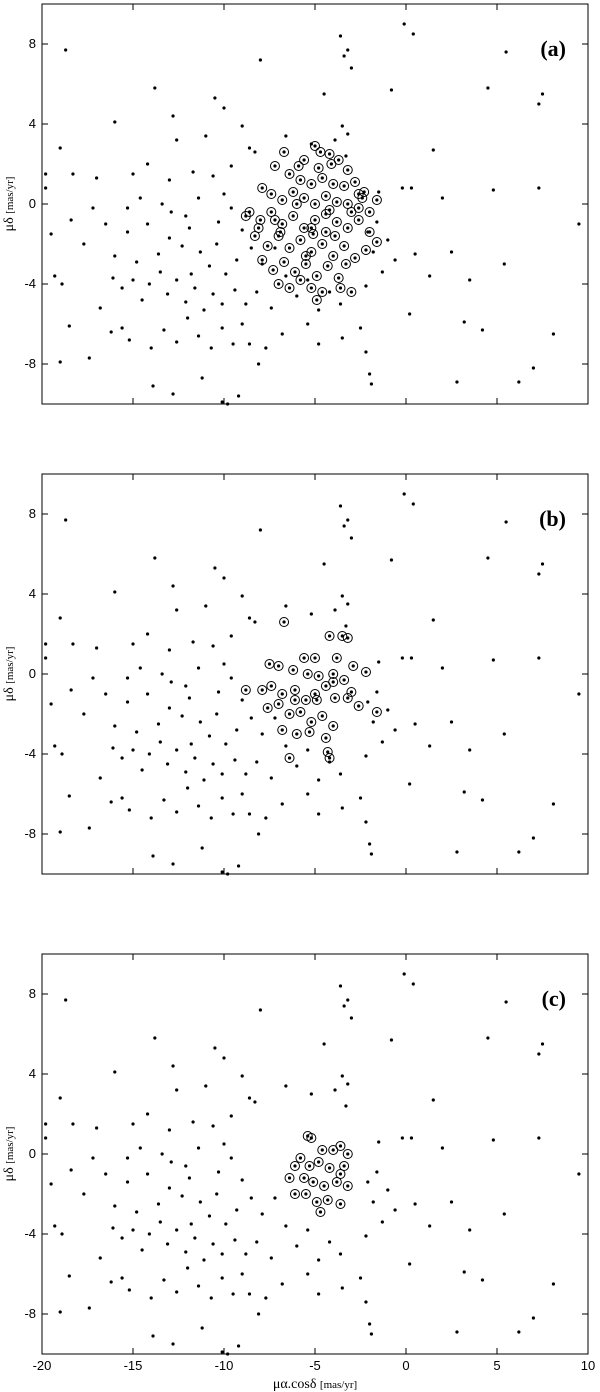  What do you see at coordinates (32, 993) in the screenshot?
I see `y-tick-label: 8` at bounding box center [32, 993].